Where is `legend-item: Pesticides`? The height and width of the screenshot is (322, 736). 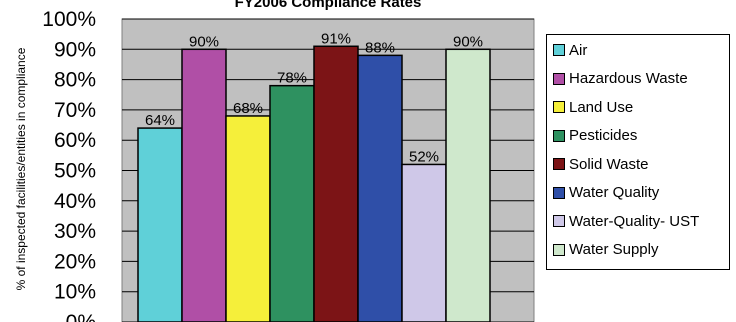 legend-item: Pesticides is located at coordinates (595, 136).